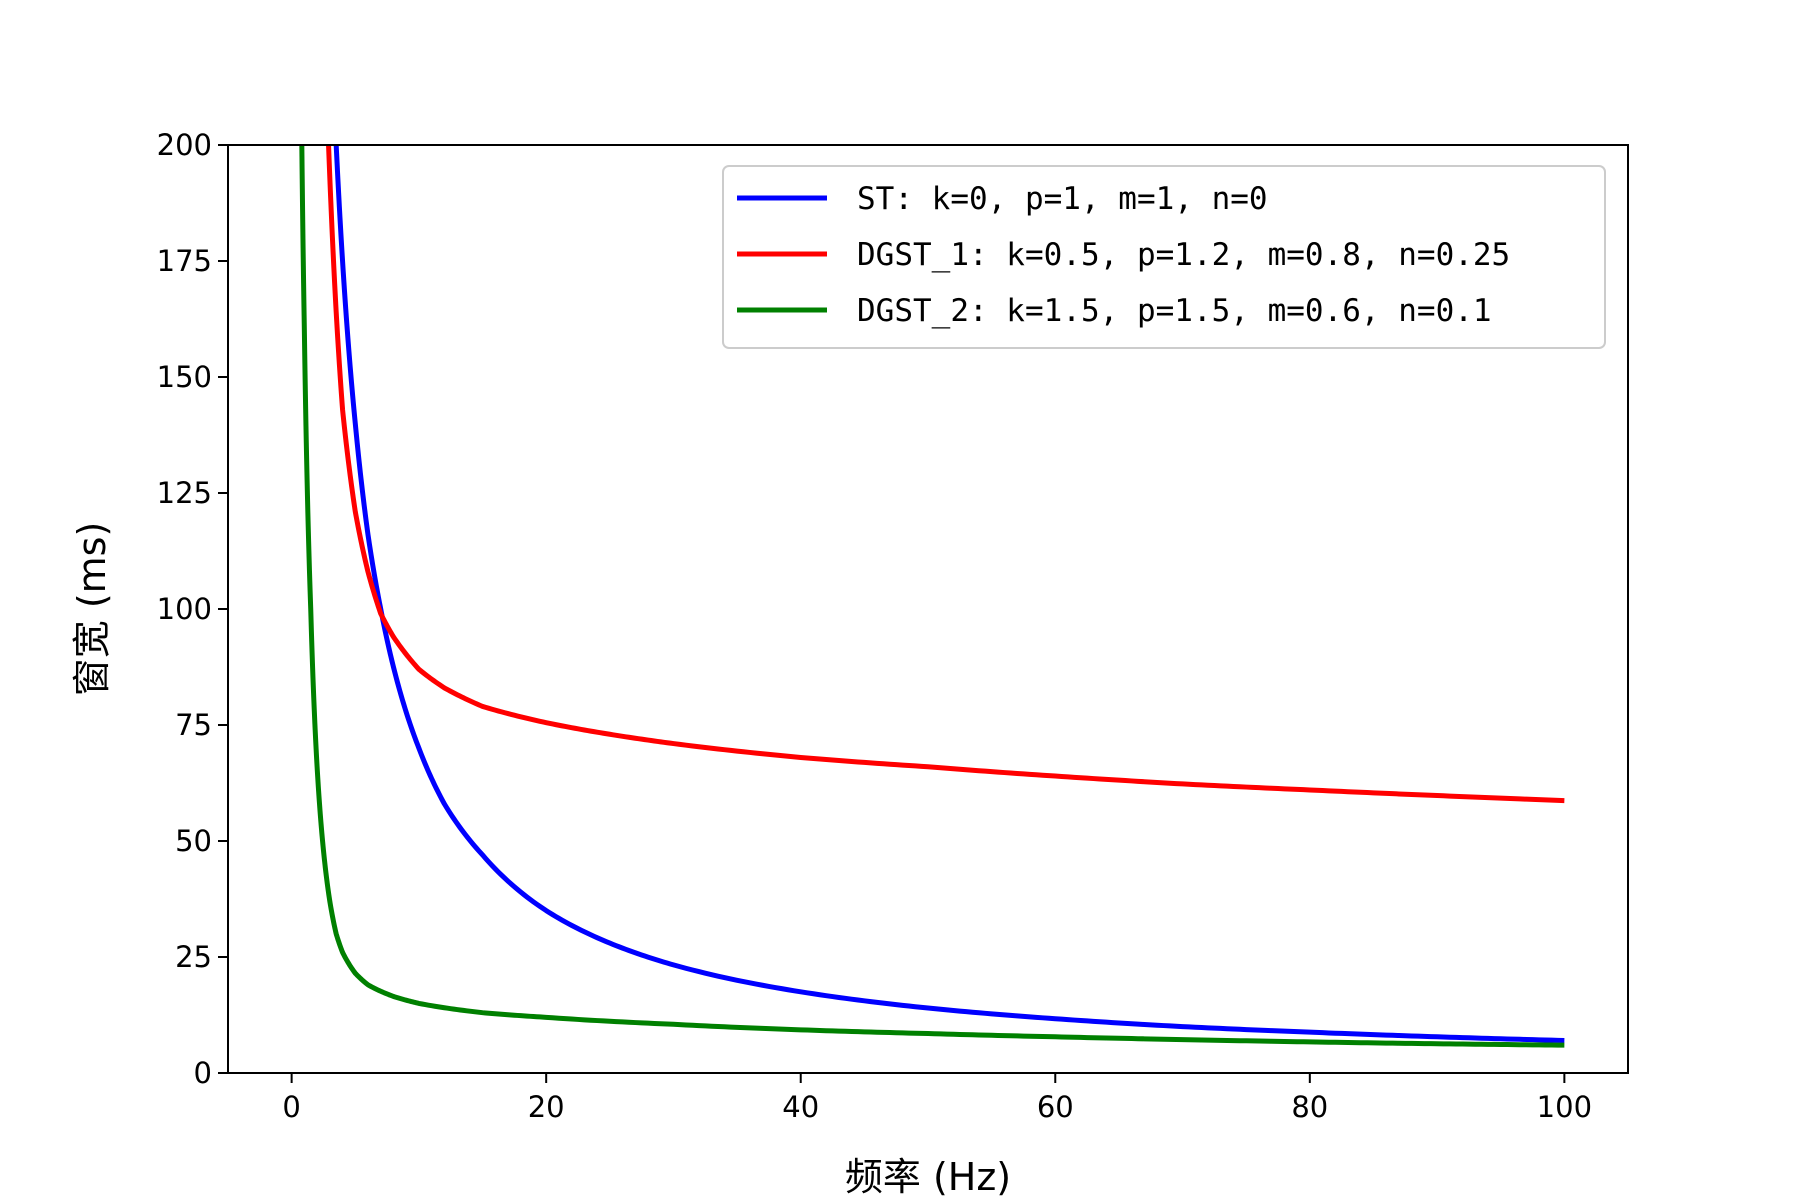 The height and width of the screenshot is (1200, 1800). Describe the element at coordinates (184, 609) in the screenshot. I see `y-tick-label: 100` at that location.